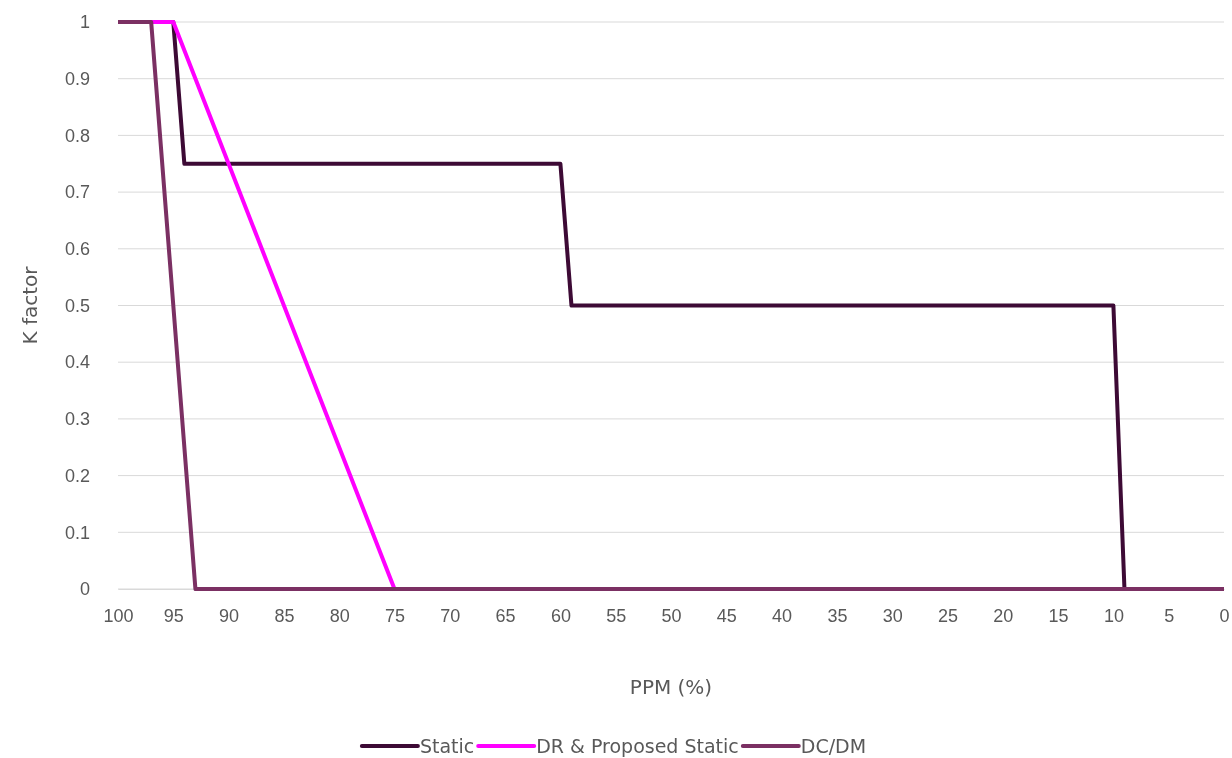 This screenshot has height=758, width=1232. I want to click on x-tick-label: 35, so click(837, 615).